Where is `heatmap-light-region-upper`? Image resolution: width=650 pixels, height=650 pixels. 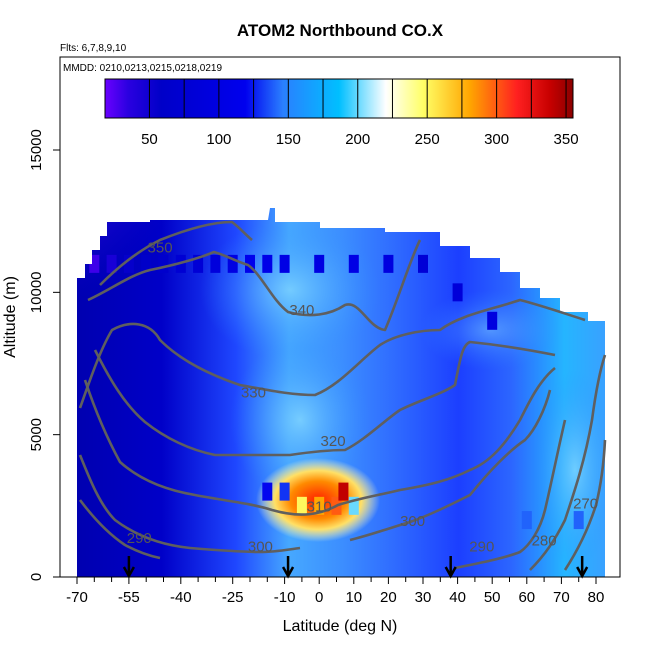 heatmap-light-region-upper is located at coordinates (290, 290).